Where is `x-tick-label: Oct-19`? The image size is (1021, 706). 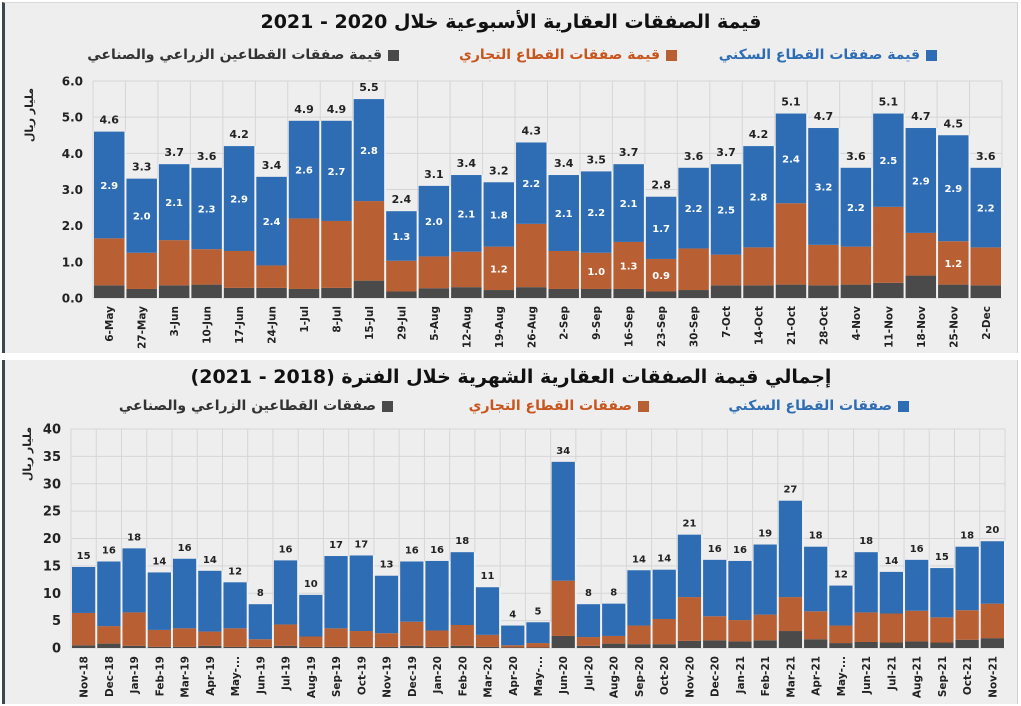
x-tick-label: Oct-19 is located at coordinates (362, 675).